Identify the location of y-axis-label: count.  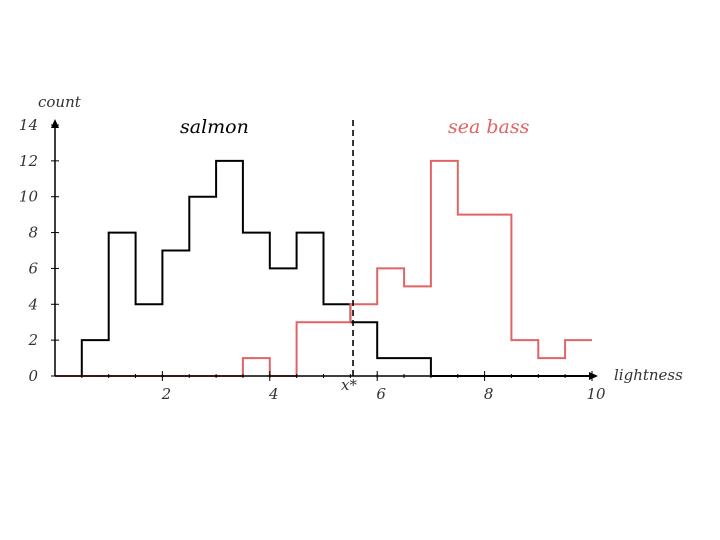
(60, 102).